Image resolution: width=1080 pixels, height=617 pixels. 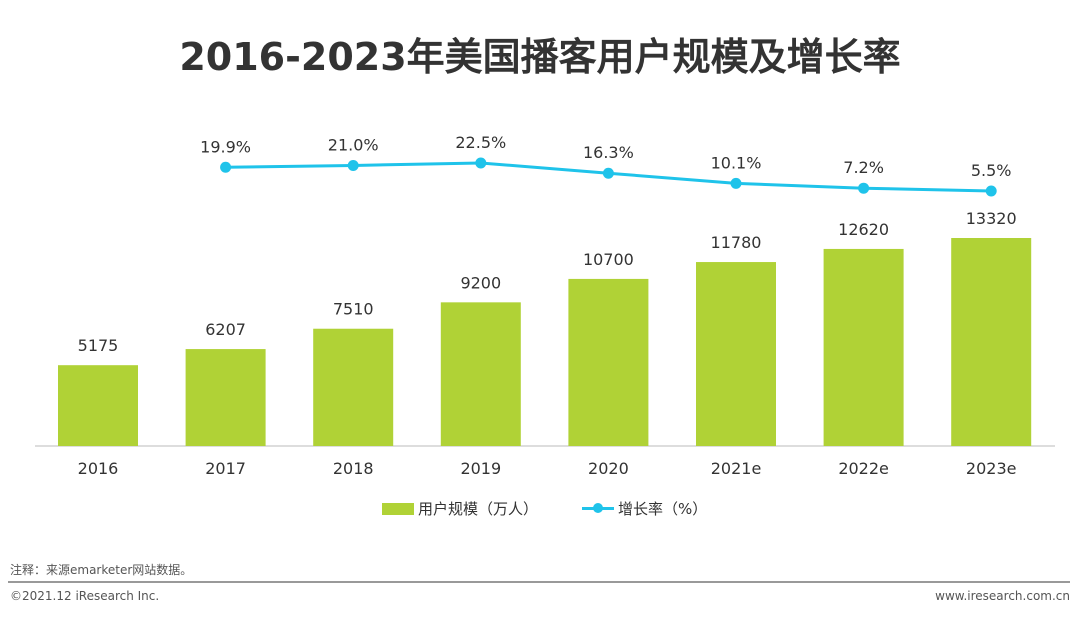 What do you see at coordinates (608, 468) in the screenshot?
I see `x-tick-label: 2020` at bounding box center [608, 468].